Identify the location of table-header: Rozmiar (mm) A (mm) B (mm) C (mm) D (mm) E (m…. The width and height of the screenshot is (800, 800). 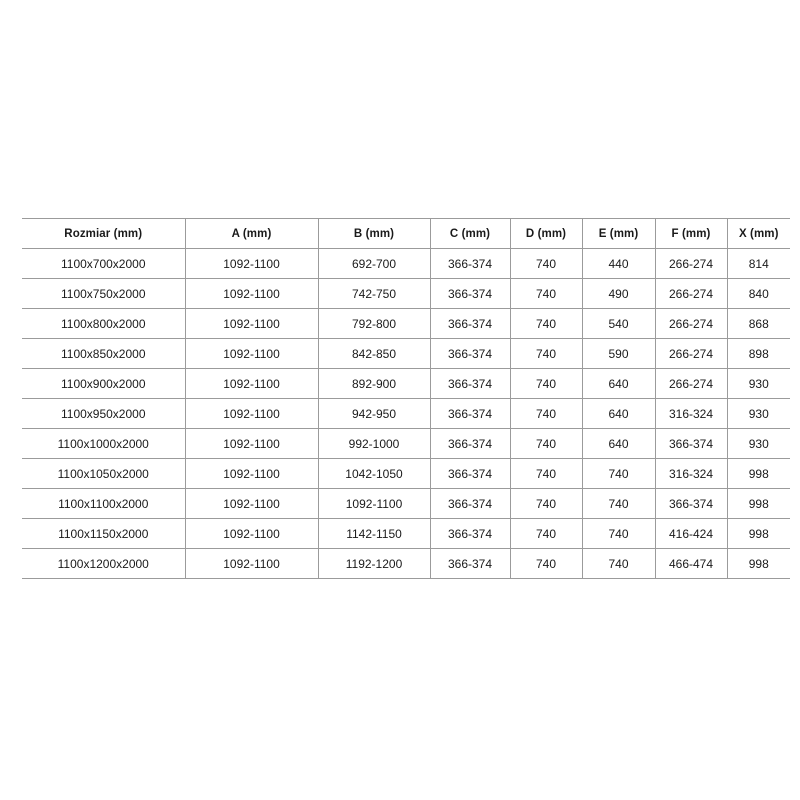
(406, 233).